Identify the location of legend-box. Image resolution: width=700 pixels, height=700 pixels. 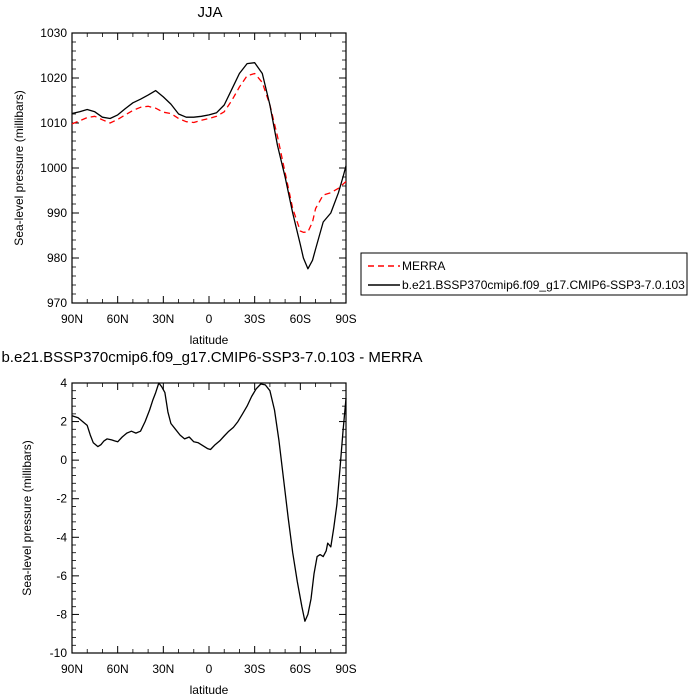
(524, 274).